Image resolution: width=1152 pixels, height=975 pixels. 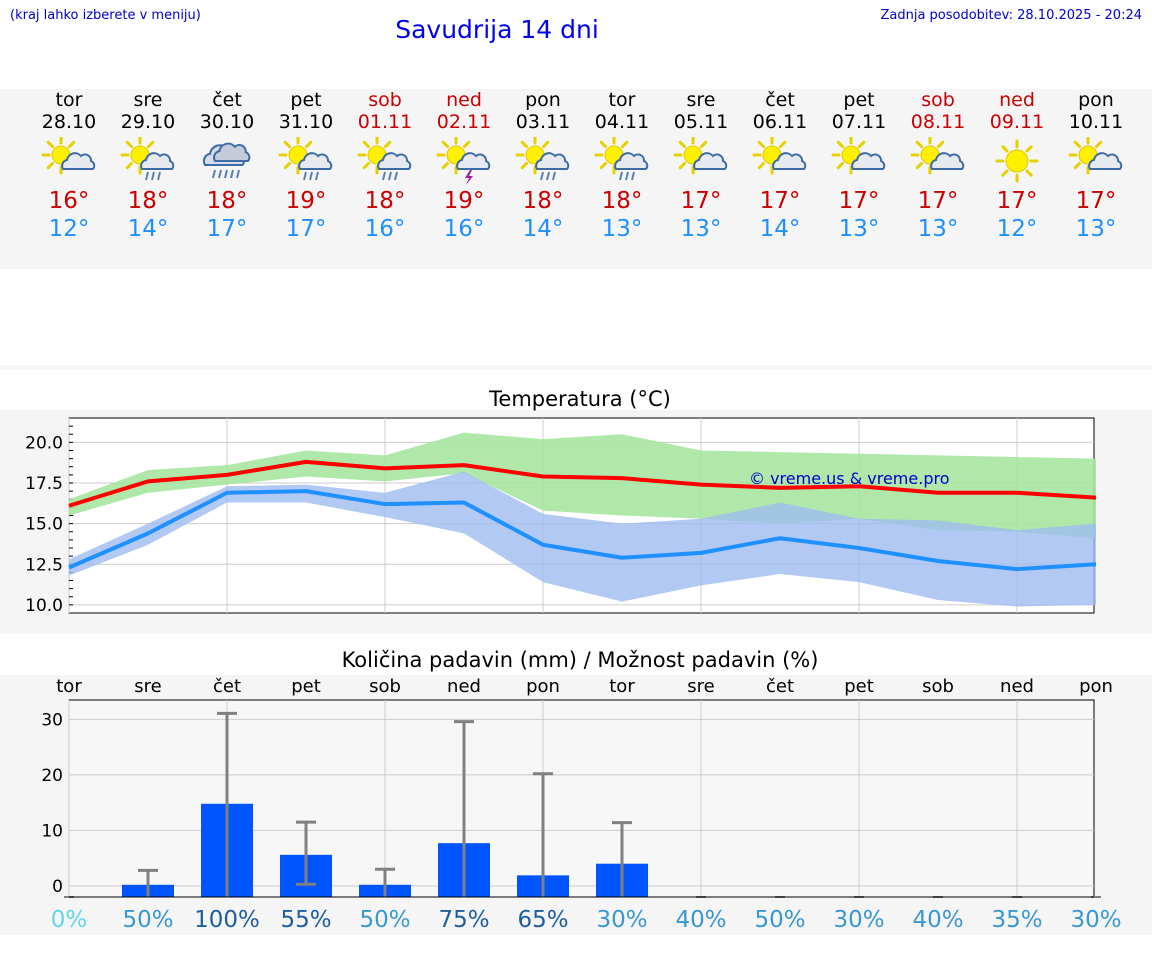 I want to click on day-date: 29.10, so click(x=148, y=122).